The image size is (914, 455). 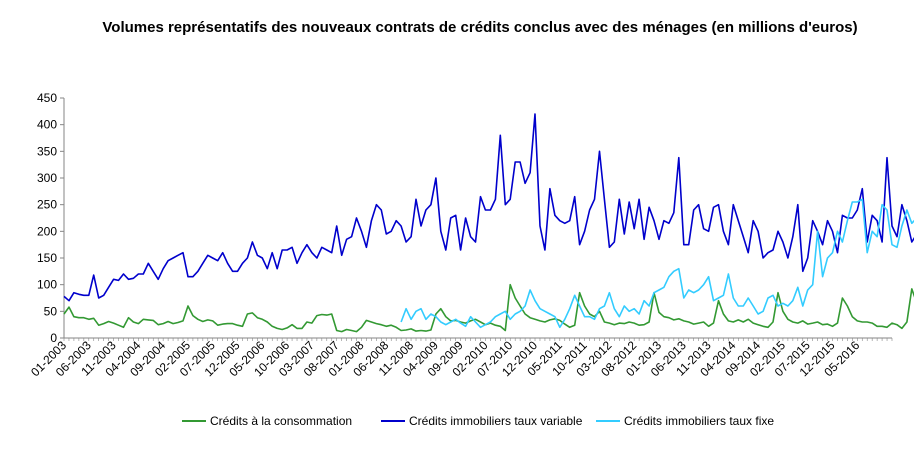 I want to click on y-tick-label: 150, so click(x=47, y=258).